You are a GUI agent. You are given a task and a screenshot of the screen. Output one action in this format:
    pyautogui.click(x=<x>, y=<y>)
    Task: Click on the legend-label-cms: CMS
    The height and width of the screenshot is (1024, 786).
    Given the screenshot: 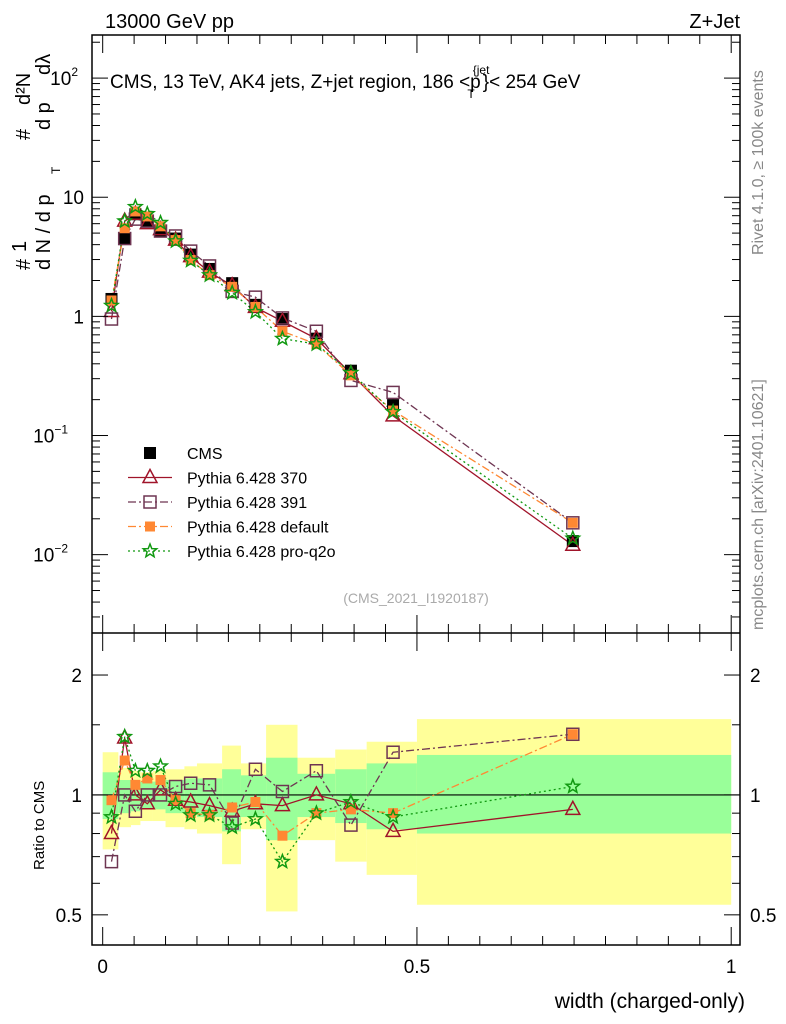 What is the action you would take?
    pyautogui.click(x=205, y=454)
    